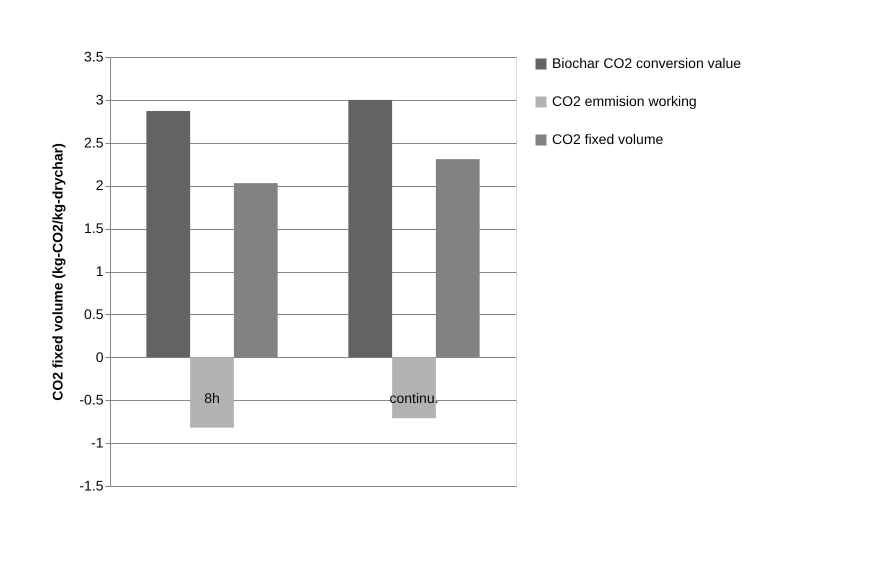 Image resolution: width=879 pixels, height=574 pixels. I want to click on y-tick-label: 2.5, so click(94, 142).